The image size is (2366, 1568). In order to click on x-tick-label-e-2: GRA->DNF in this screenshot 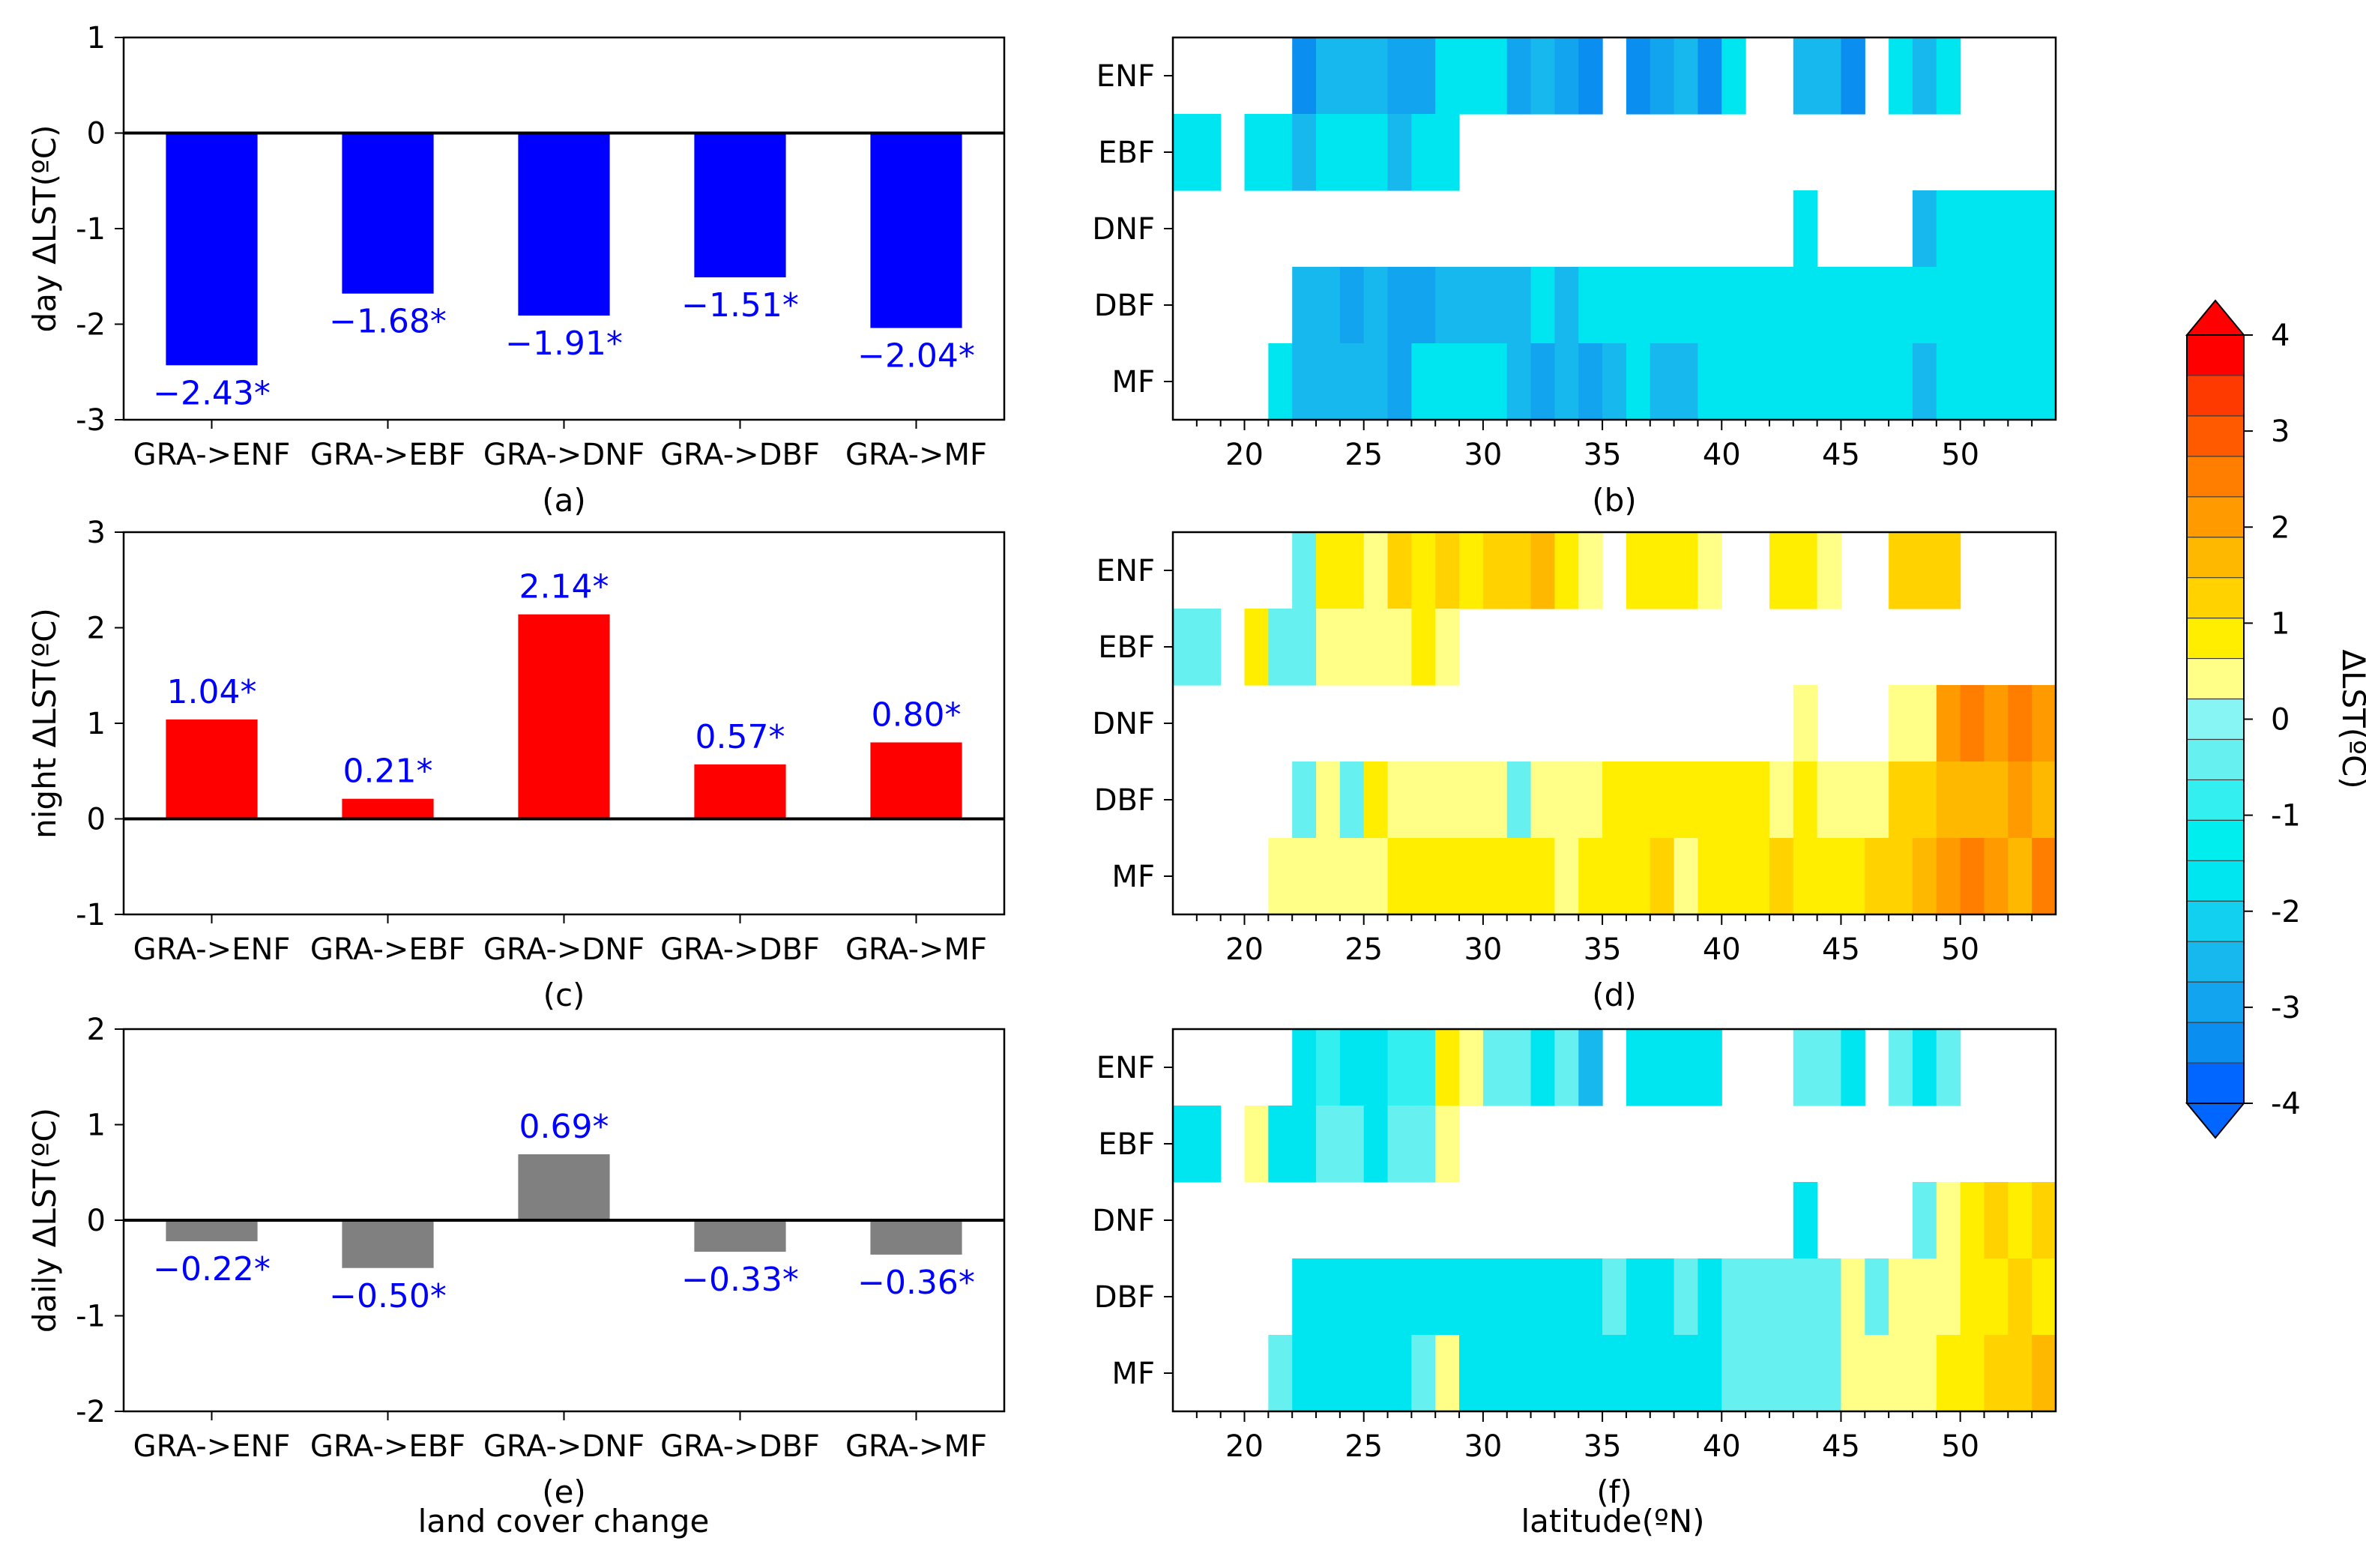, I will do `click(564, 1446)`.